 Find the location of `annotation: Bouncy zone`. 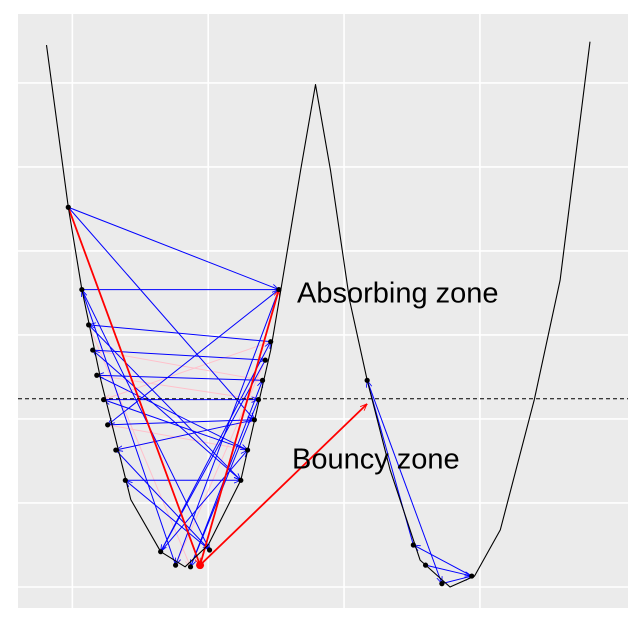

annotation: Bouncy zone is located at coordinates (376, 460).